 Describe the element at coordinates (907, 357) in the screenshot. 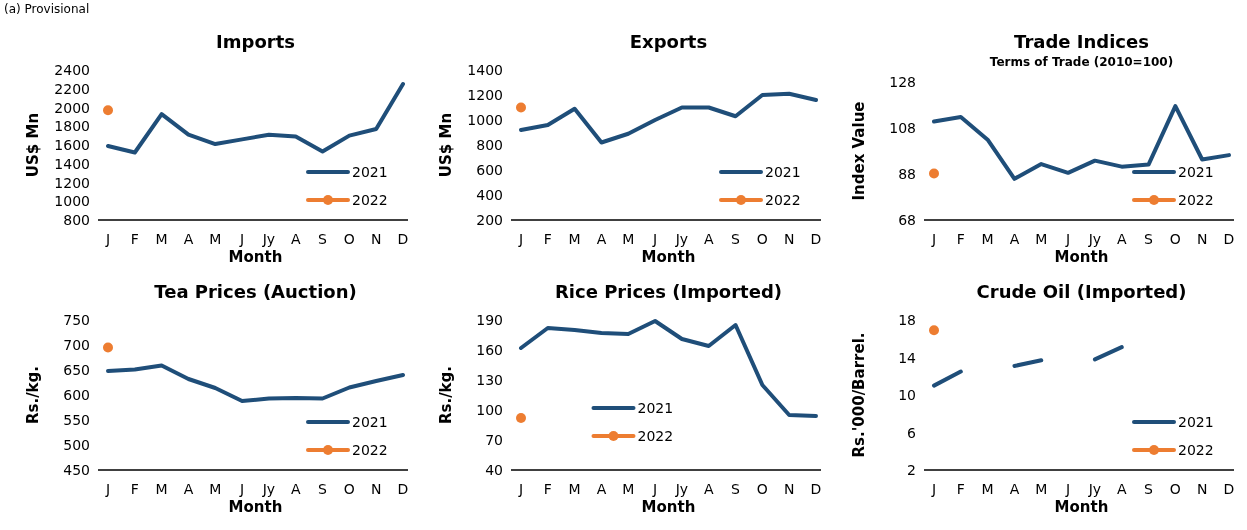

I see `y-tick-label: 14` at that location.